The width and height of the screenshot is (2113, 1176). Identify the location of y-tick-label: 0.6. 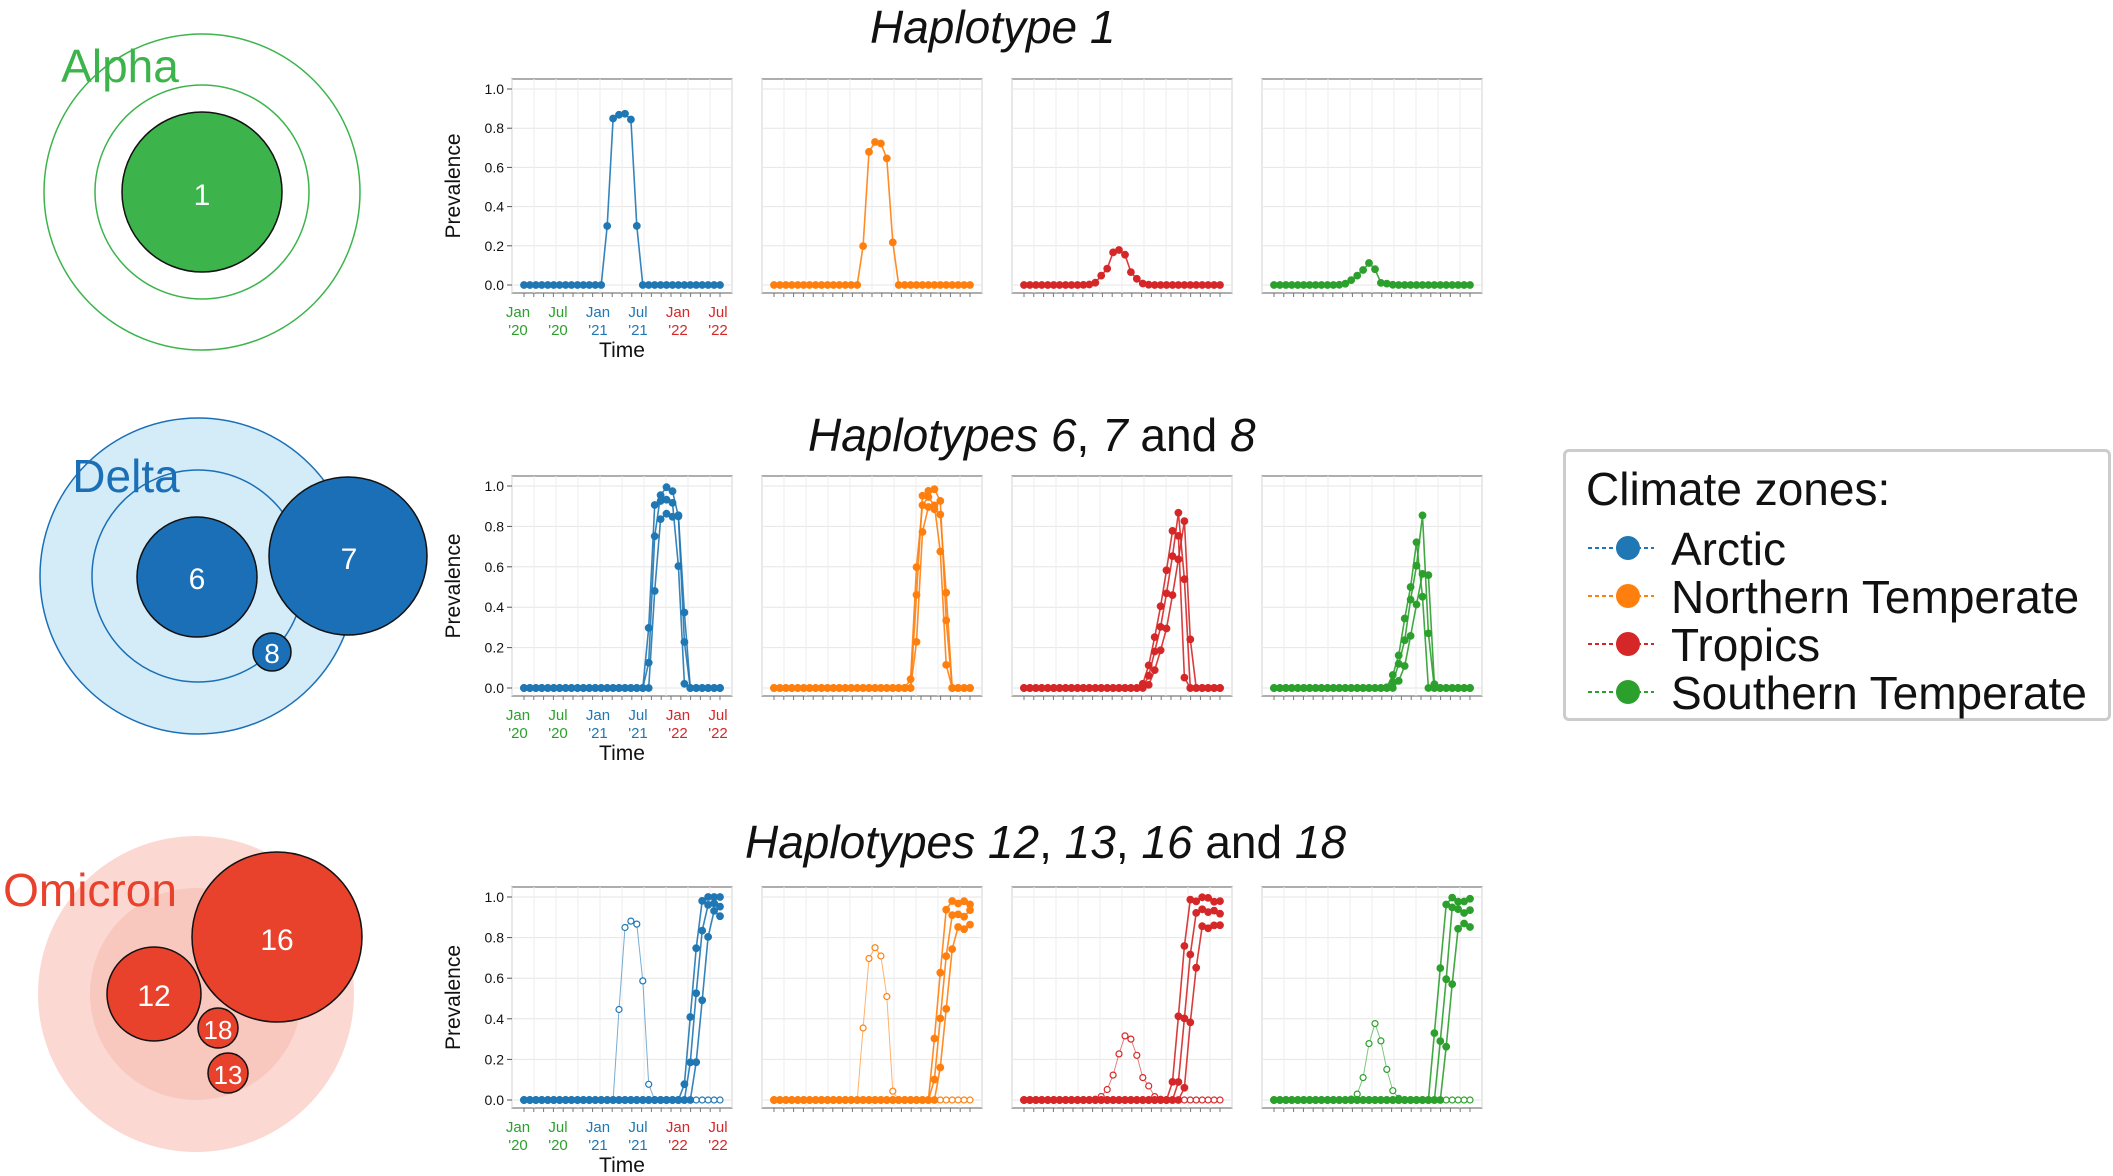
(495, 167).